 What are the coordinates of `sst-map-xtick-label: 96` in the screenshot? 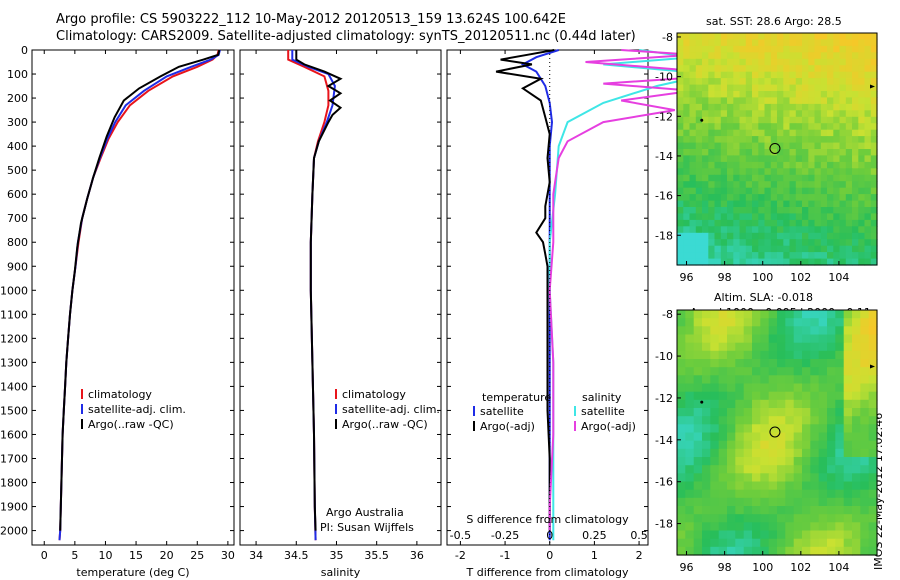 It's located at (687, 277).